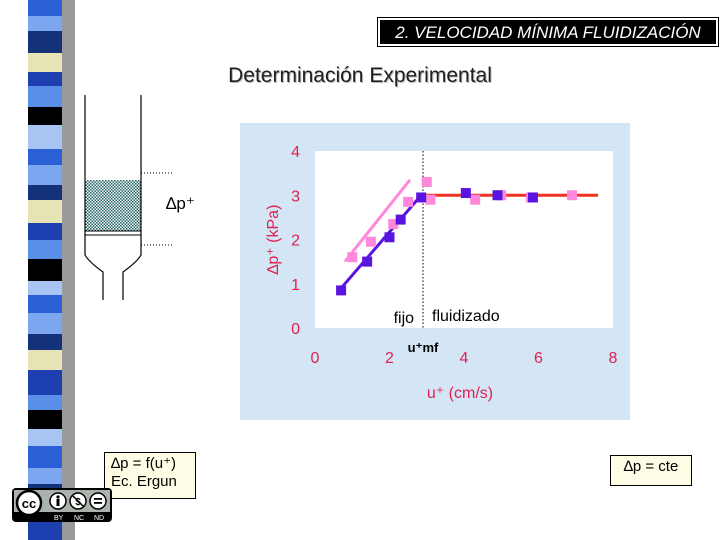 The image size is (720, 540). I want to click on cc-icon, so click(29, 503).